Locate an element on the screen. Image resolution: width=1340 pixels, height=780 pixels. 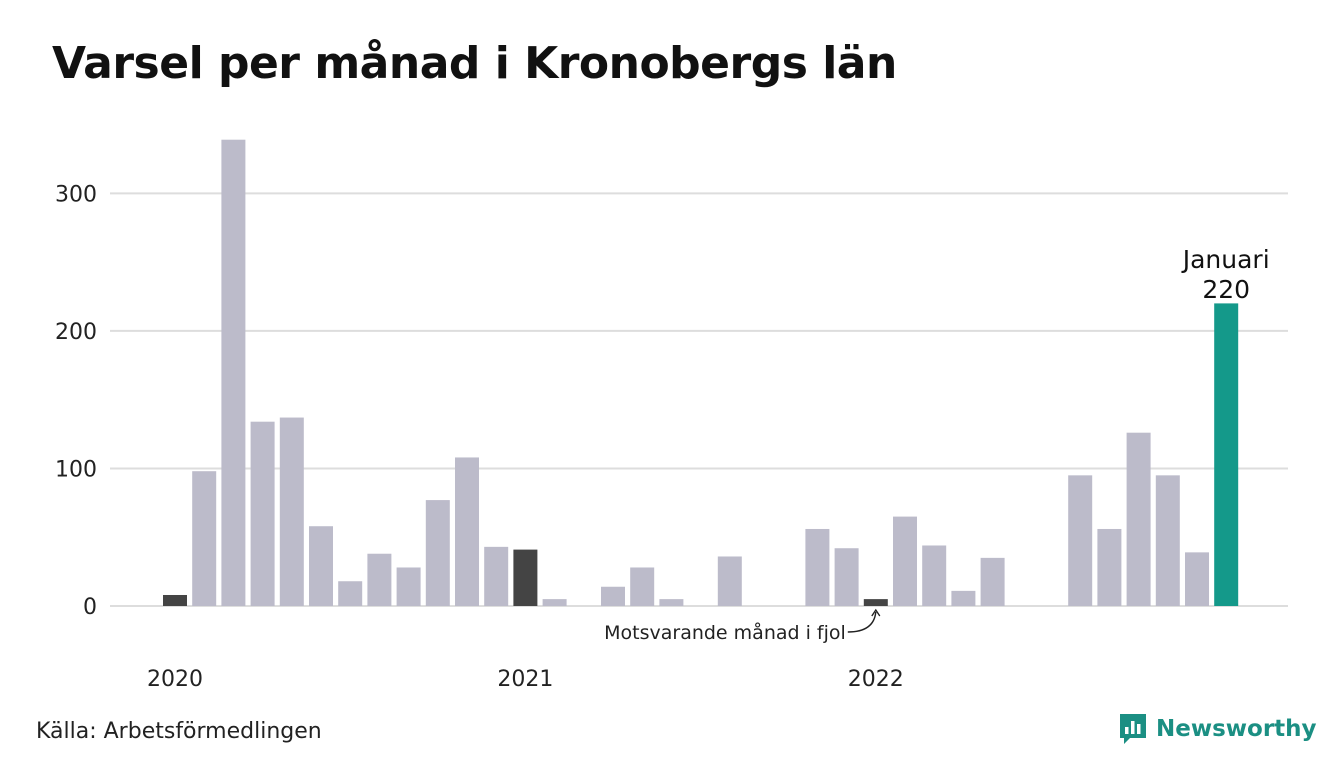
annotation-month-label: Januari is located at coordinates (1225, 259).